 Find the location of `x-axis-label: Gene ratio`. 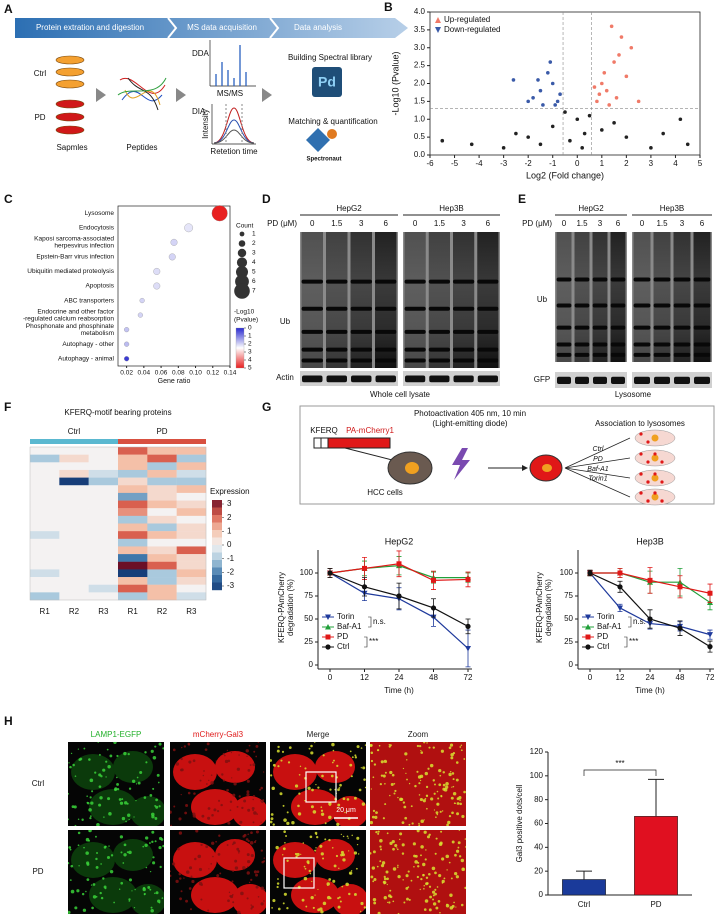

x-axis-label: Gene ratio is located at coordinates (174, 381).